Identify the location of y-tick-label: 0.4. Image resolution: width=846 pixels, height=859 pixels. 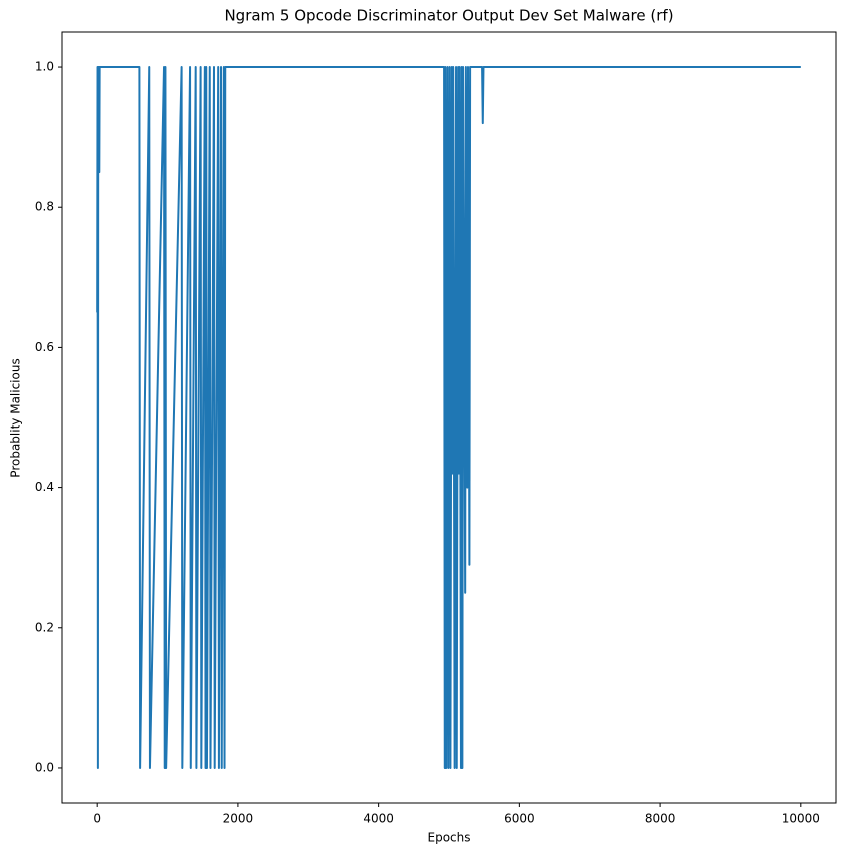
(44, 487).